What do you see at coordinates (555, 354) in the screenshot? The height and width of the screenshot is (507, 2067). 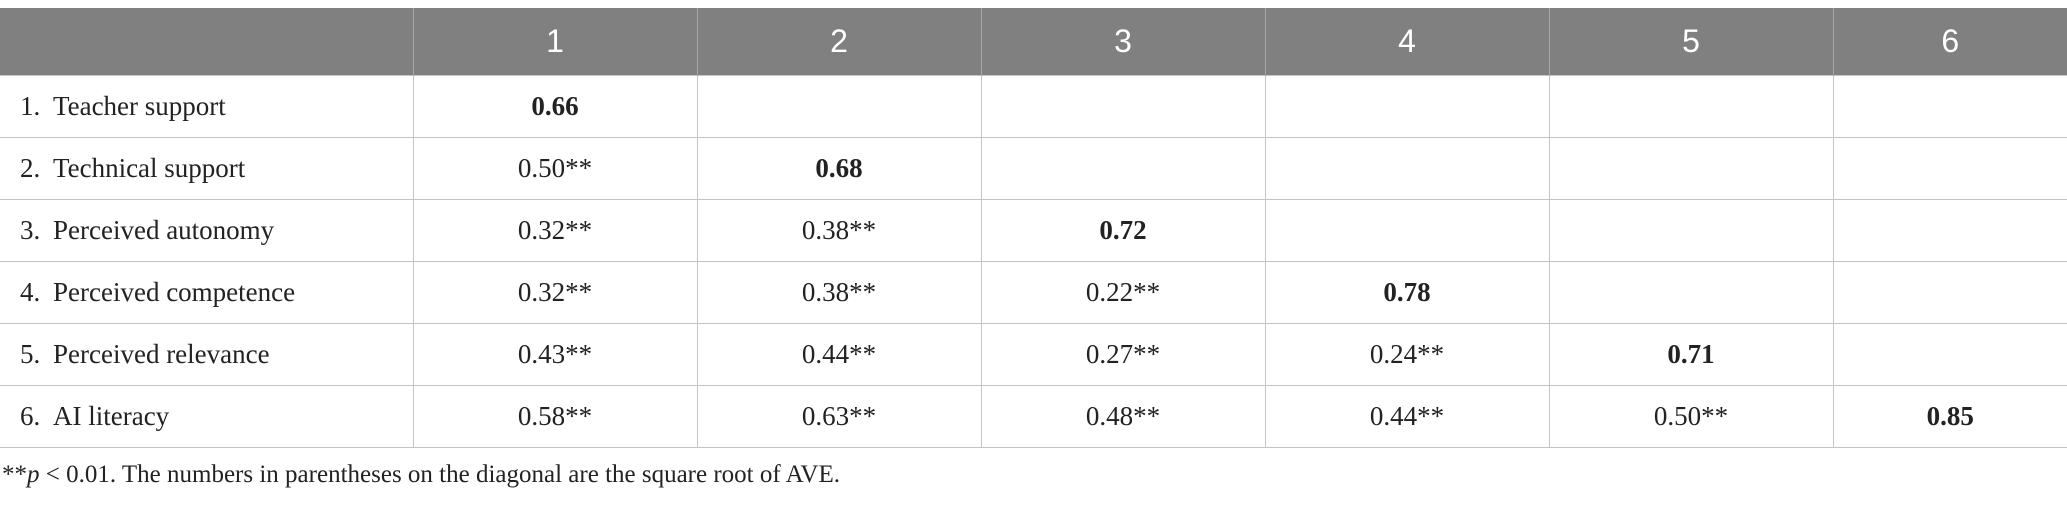 I see `table-cell: 0.43**` at bounding box center [555, 354].